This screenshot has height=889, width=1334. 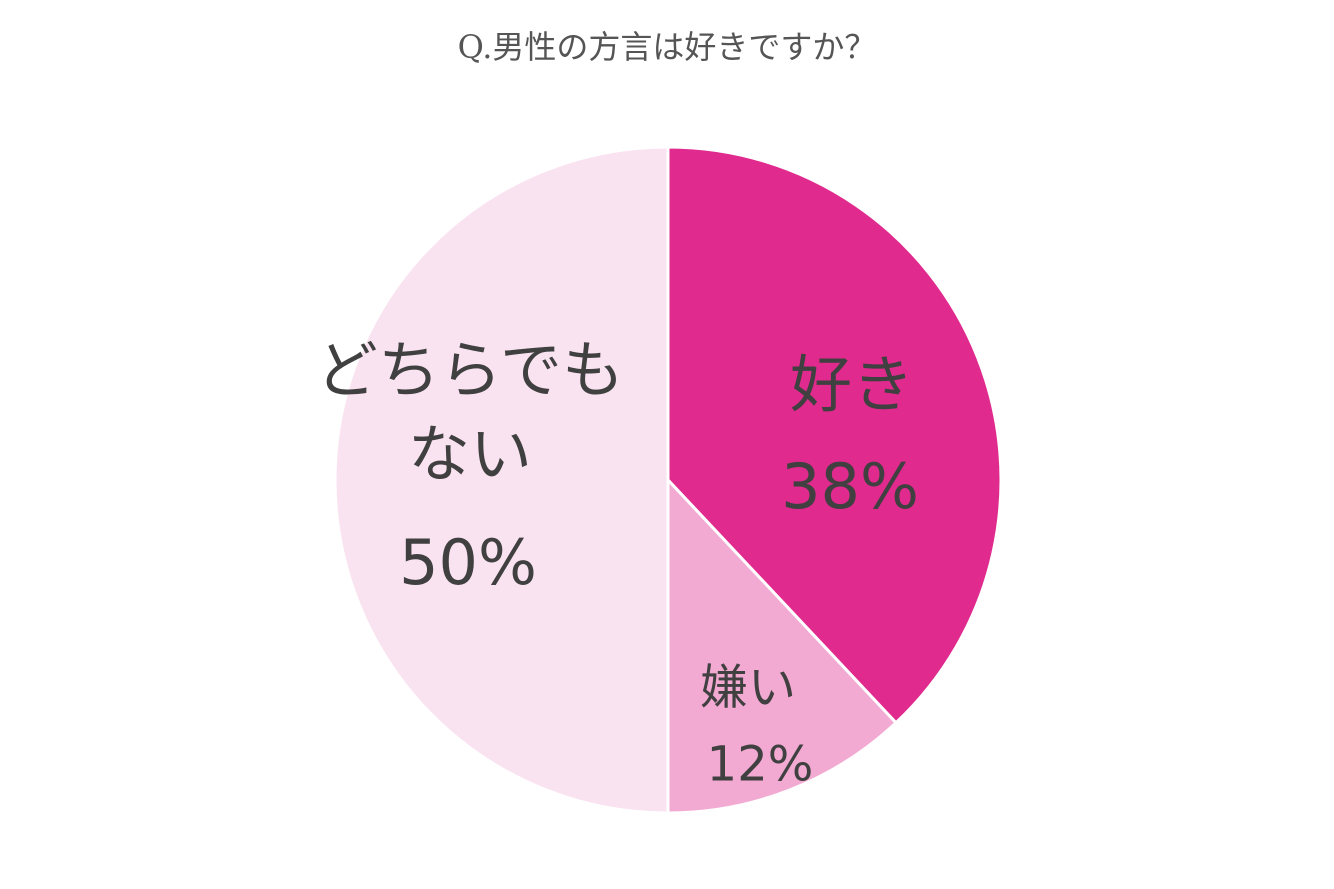 What do you see at coordinates (667, 47) in the screenshot?
I see `chart-title: Q.男性の方言は好きですか？` at bounding box center [667, 47].